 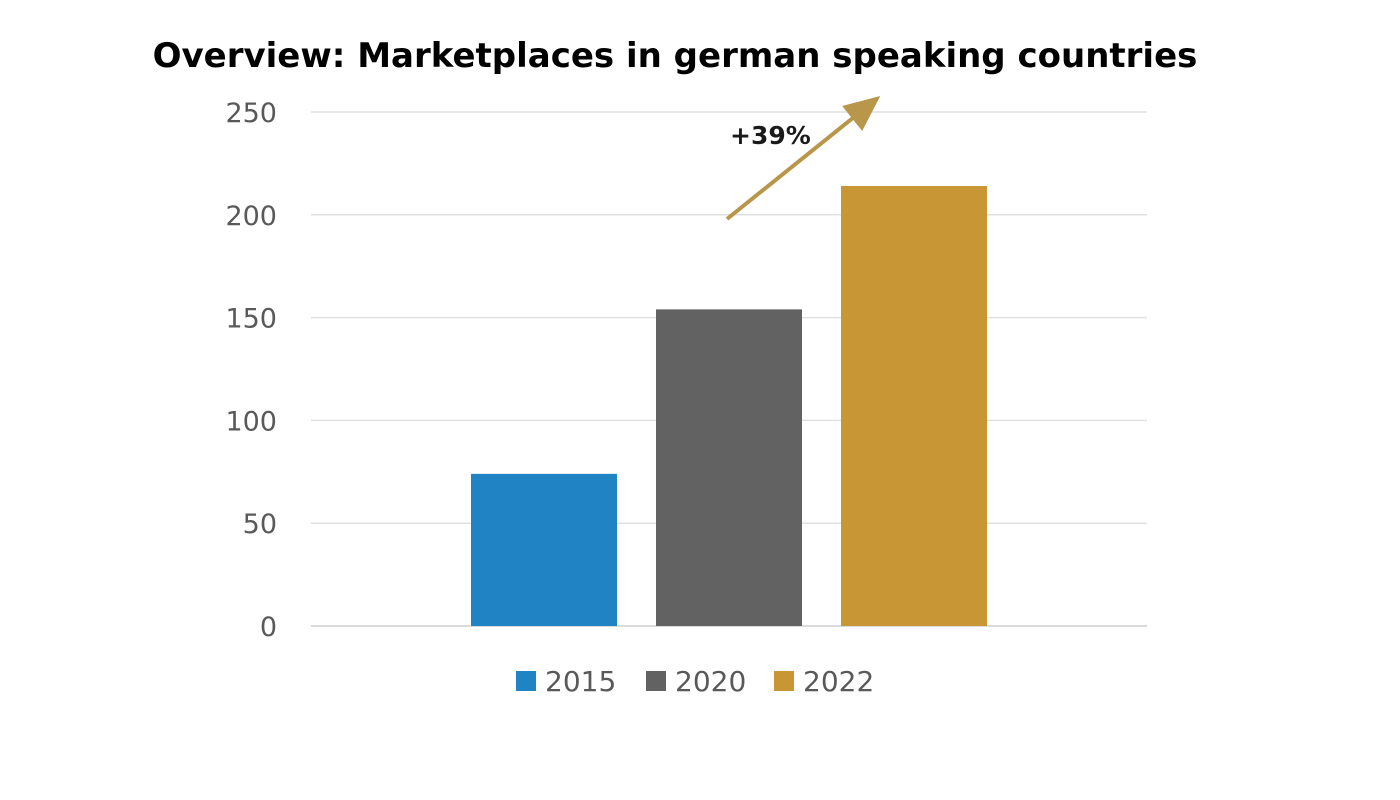 I want to click on growth-arrow, so click(x=803, y=158).